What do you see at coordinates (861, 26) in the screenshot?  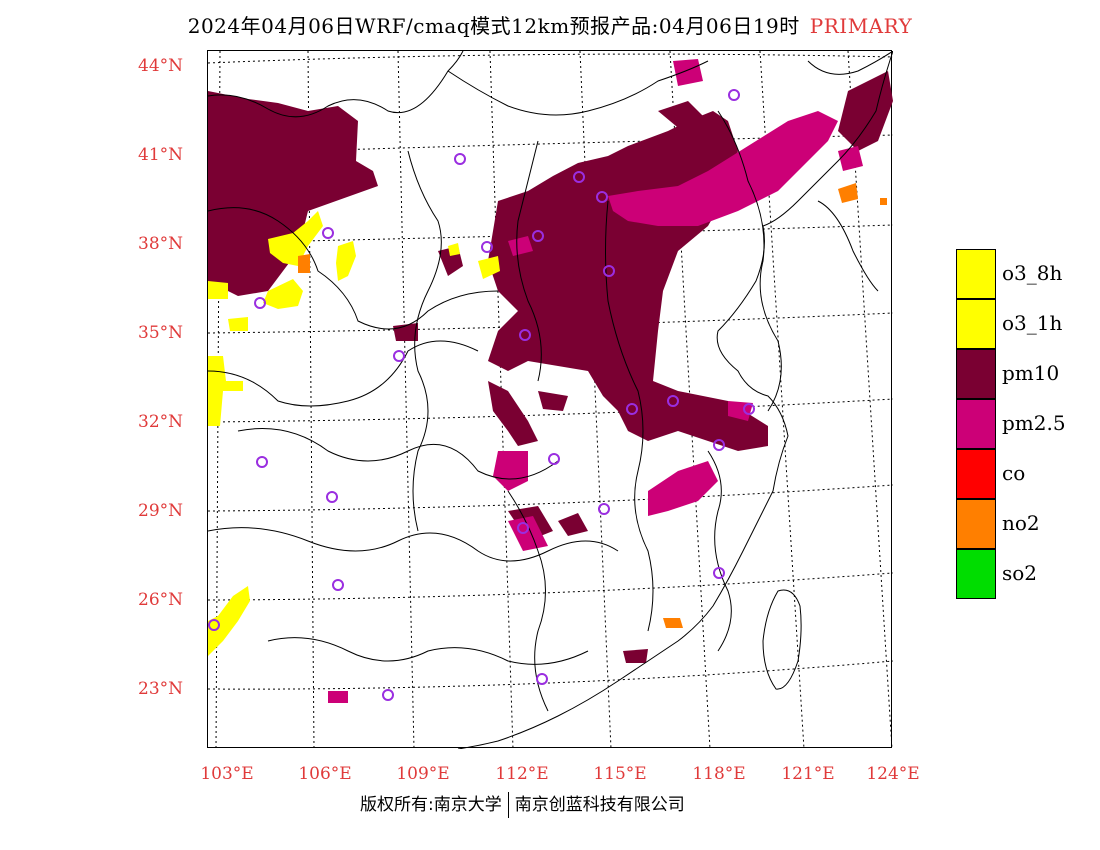 I see `title-tag: PRIMARY` at bounding box center [861, 26].